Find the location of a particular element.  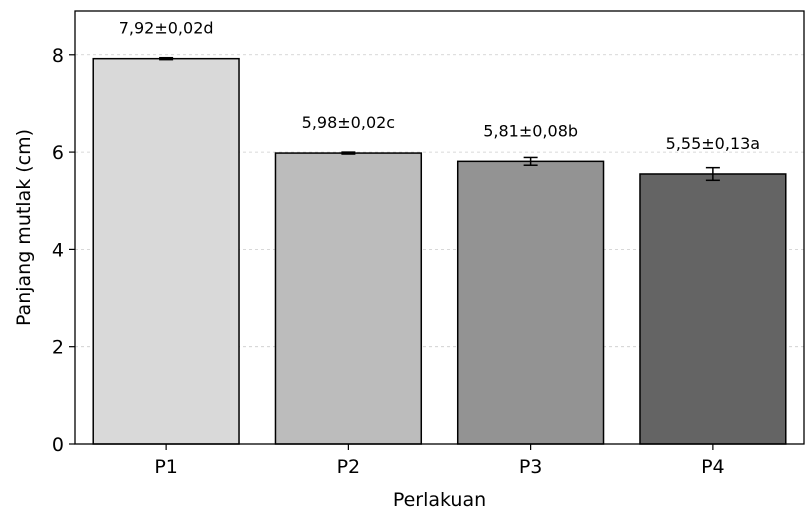

data-label-p4: 5,55±0,13a is located at coordinates (713, 143).